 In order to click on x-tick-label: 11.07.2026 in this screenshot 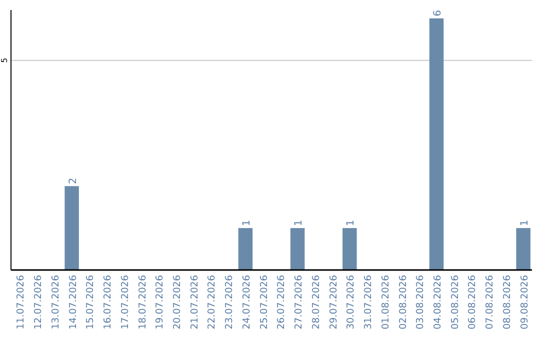, I will do `click(21, 302)`.